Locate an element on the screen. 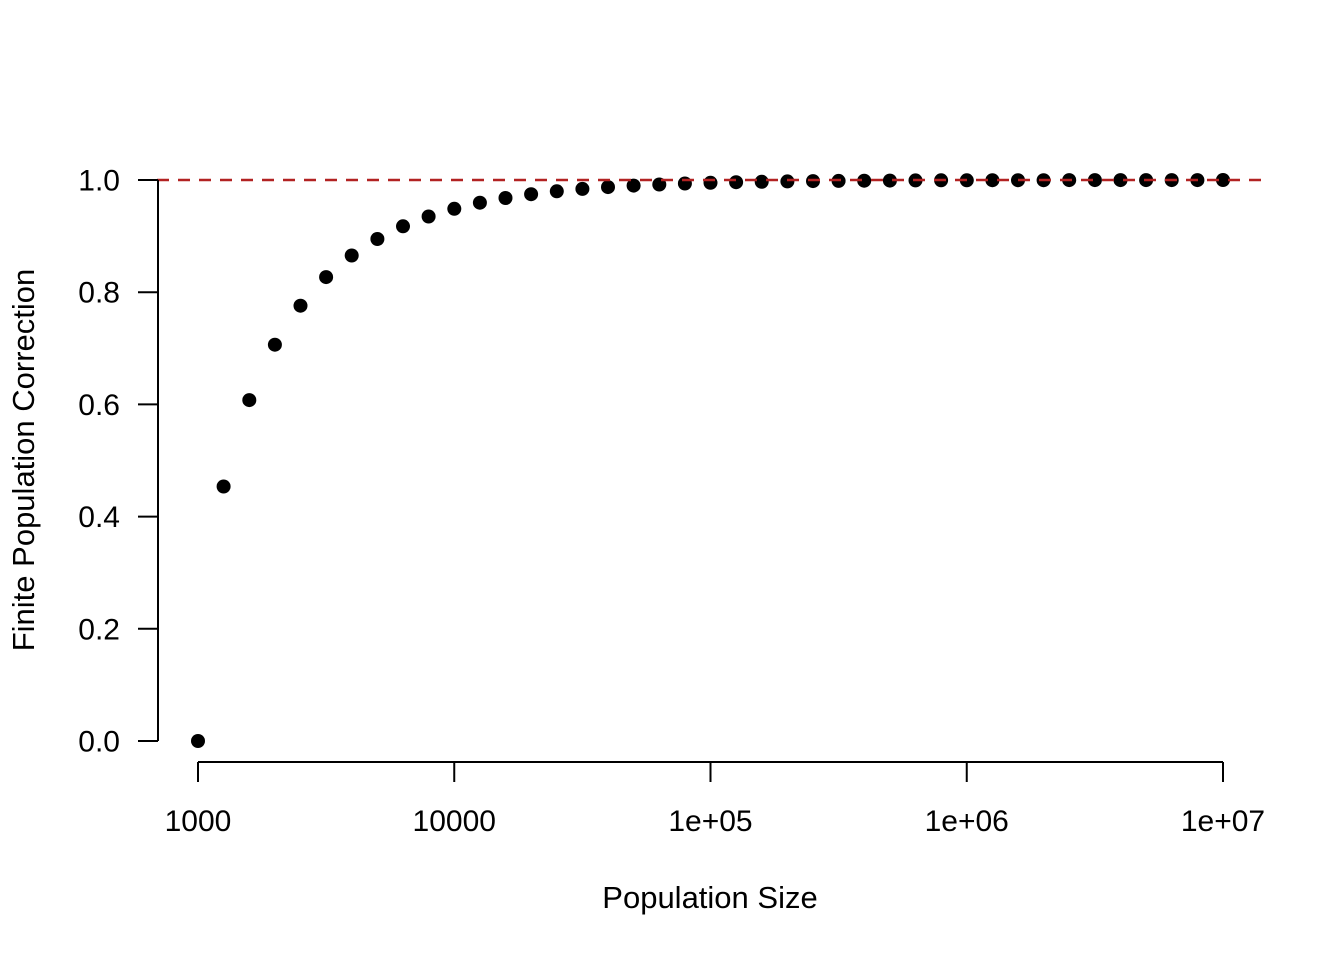  y-tick-label: 0.0 is located at coordinates (99, 742).